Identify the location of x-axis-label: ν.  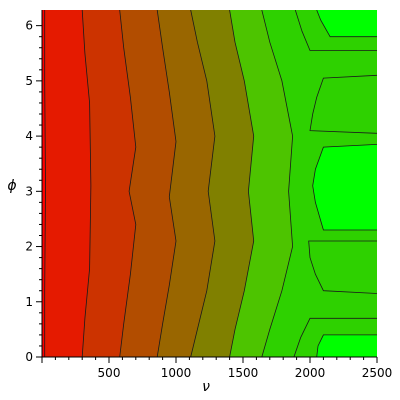
(206, 387).